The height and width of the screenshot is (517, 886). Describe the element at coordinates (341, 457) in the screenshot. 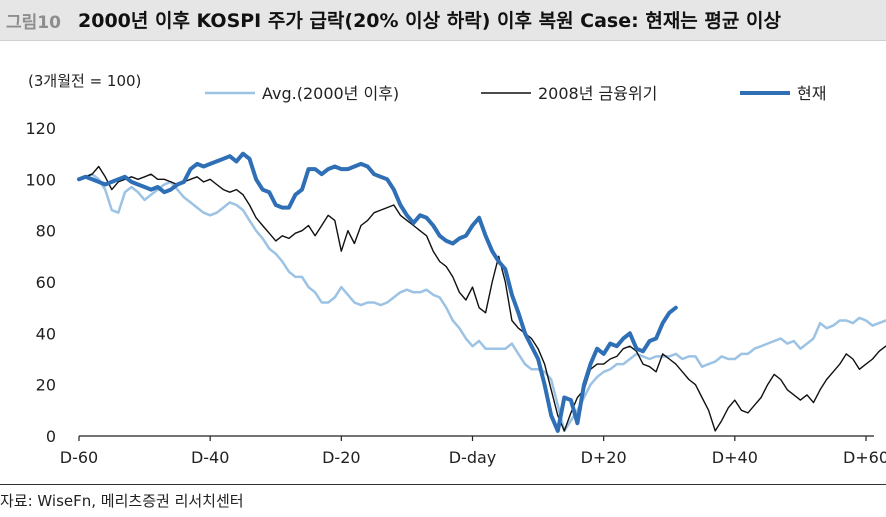

I see `x-tick-label: D-20` at that location.